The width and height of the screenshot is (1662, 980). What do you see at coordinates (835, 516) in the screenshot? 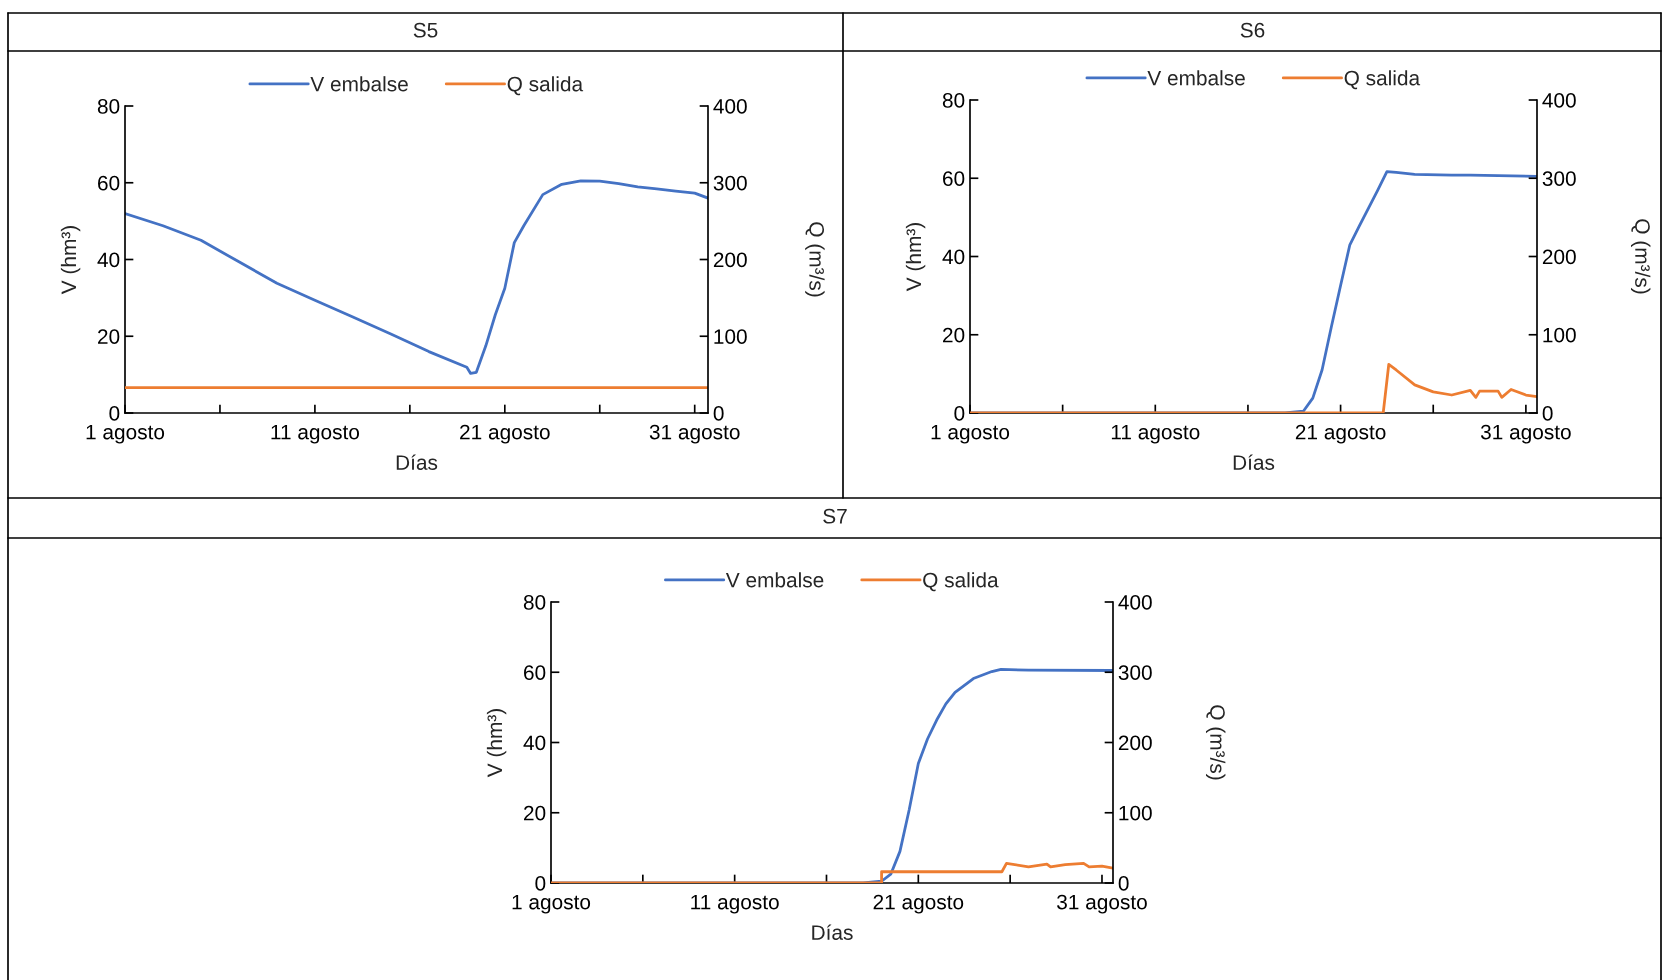
I see `chart-title: S7` at bounding box center [835, 516].